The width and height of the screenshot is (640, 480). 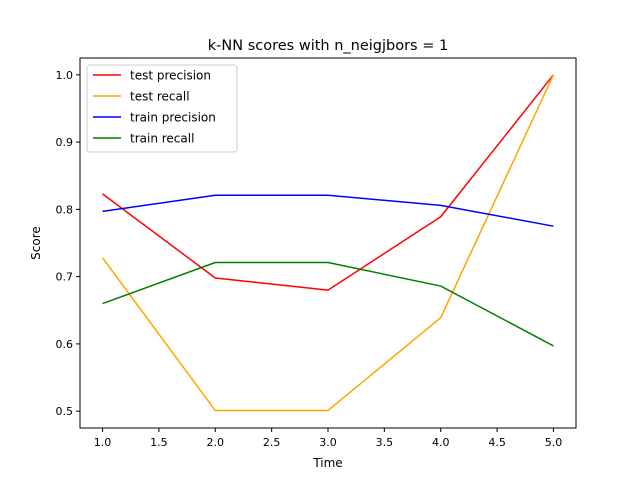 I want to click on x-tick-label: 1.0, so click(x=103, y=442).